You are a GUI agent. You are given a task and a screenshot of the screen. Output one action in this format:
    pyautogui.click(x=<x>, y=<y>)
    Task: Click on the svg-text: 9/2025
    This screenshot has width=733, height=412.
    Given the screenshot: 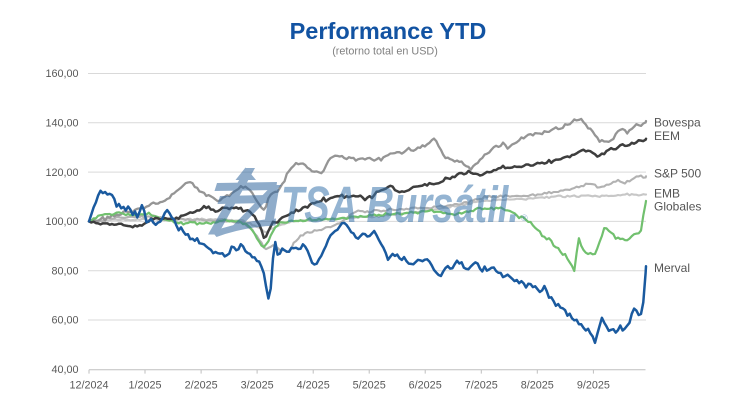 What is the action you would take?
    pyautogui.click(x=593, y=385)
    